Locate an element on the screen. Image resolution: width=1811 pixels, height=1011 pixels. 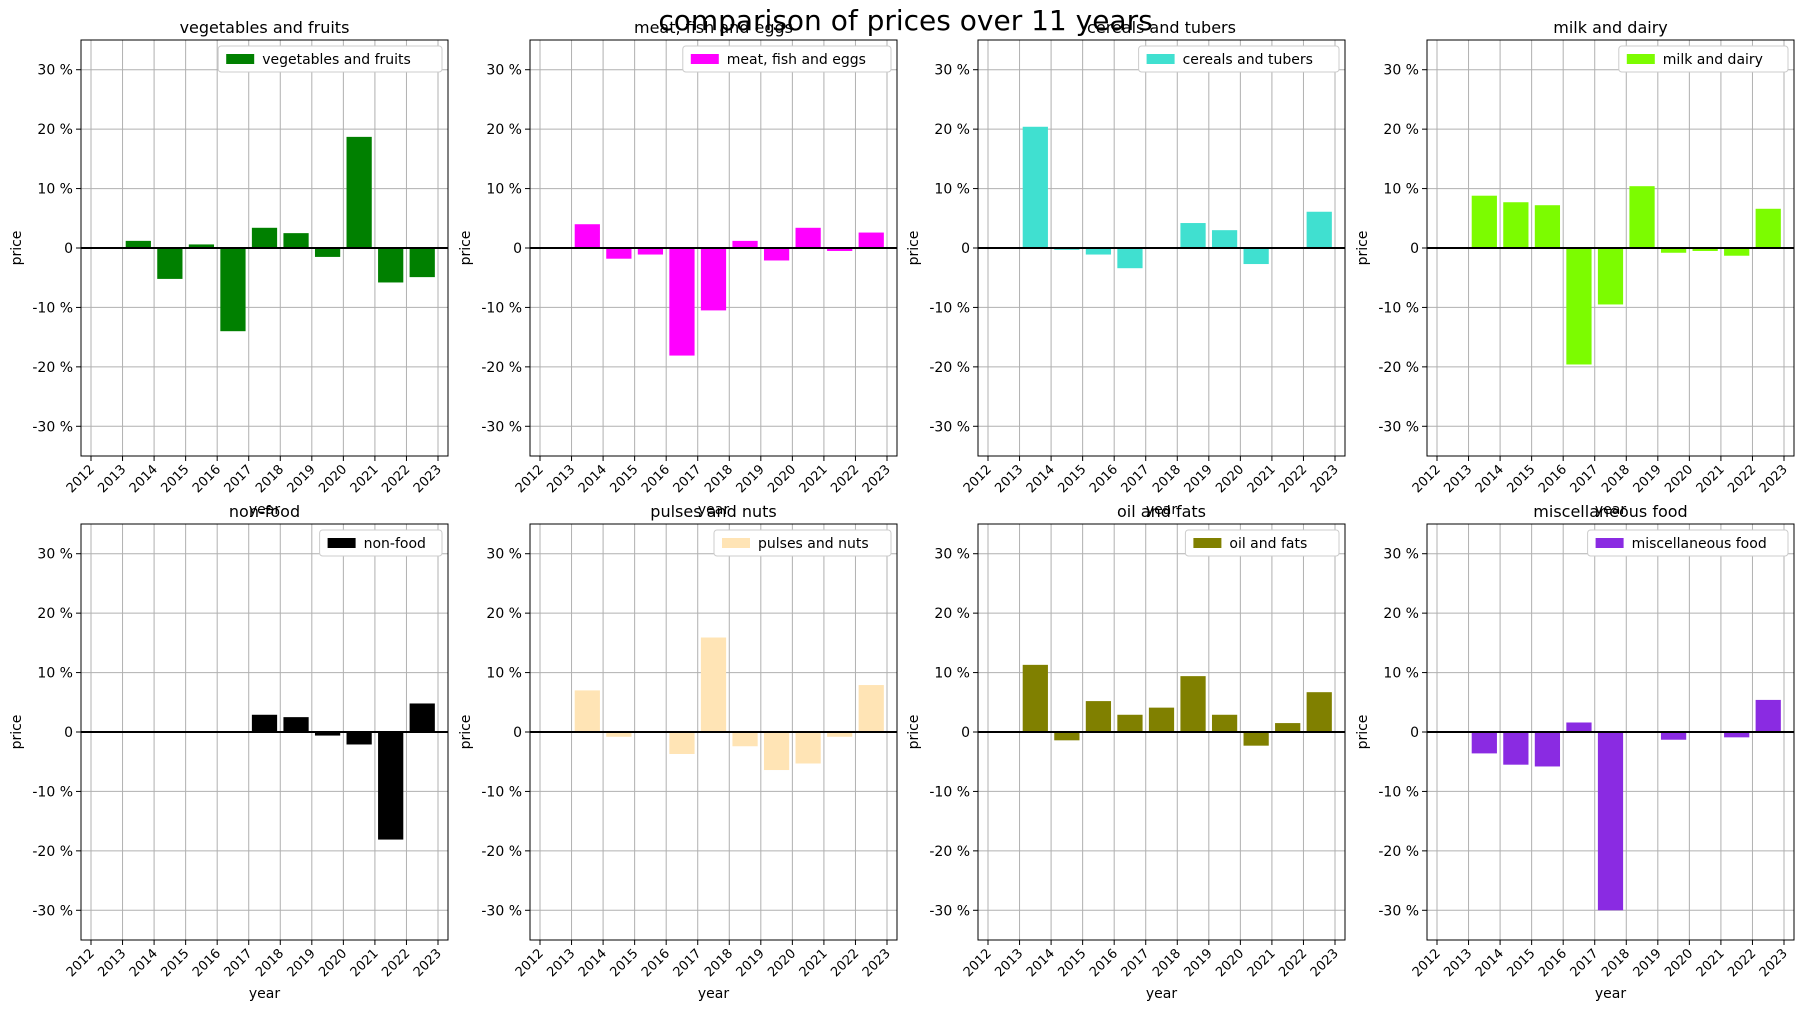
legend-label: pulses and nuts is located at coordinates (813, 544).